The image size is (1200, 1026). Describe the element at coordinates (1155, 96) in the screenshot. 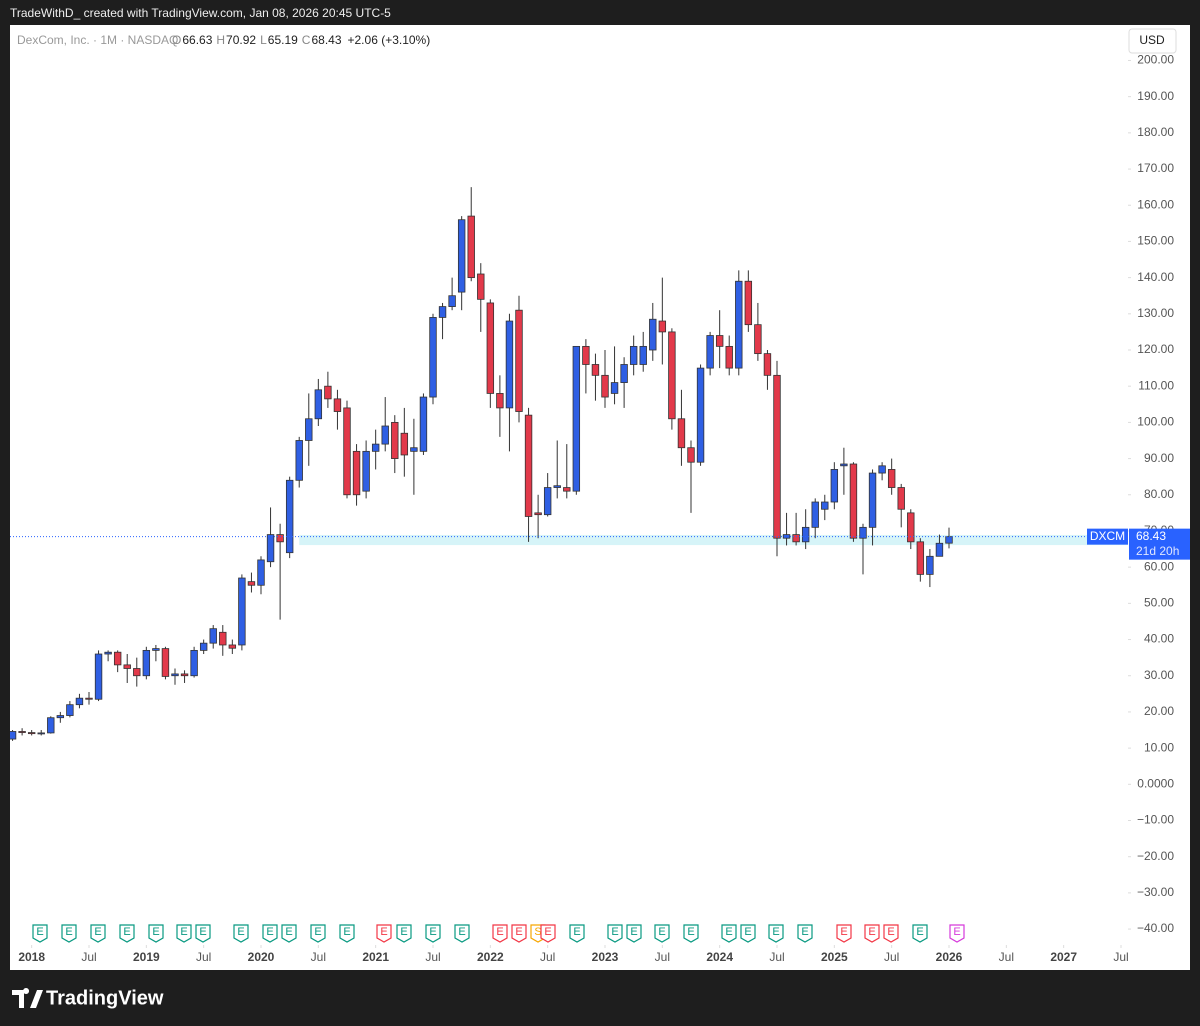

I see `y-tick-label: 190.00` at that location.